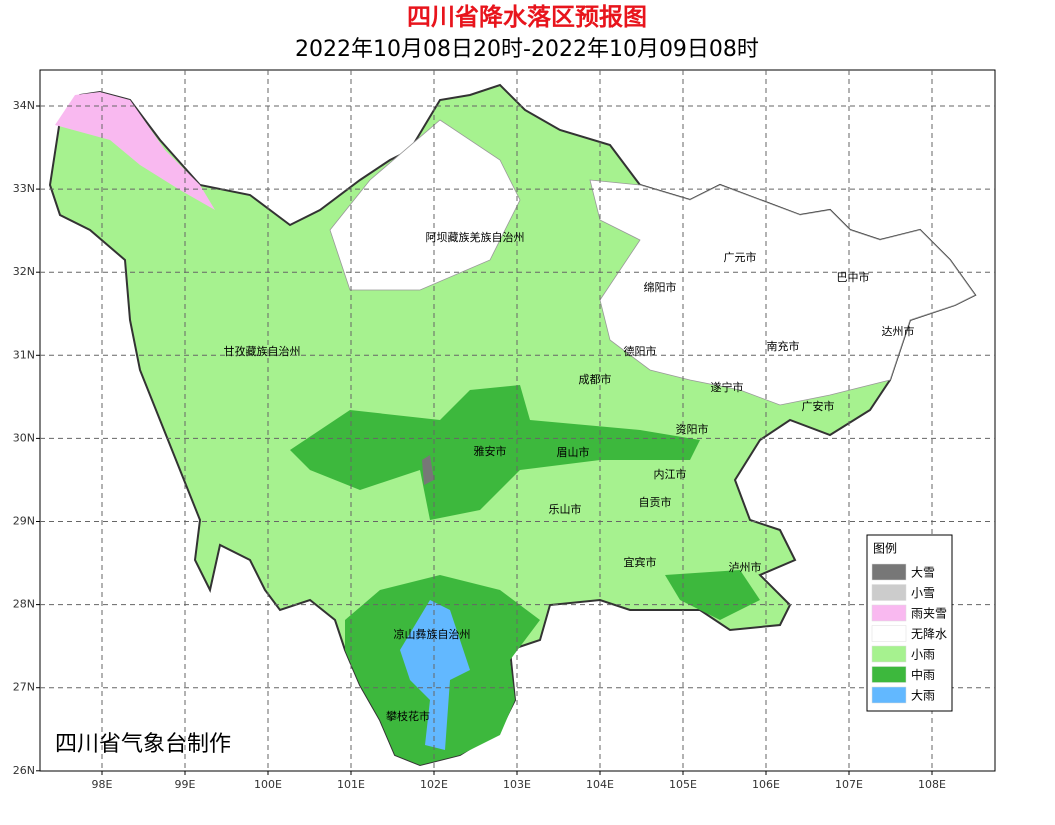 Image resolution: width=1055 pixels, height=825 pixels. Describe the element at coordinates (885, 549) in the screenshot. I see `legend-title: 图例` at that location.